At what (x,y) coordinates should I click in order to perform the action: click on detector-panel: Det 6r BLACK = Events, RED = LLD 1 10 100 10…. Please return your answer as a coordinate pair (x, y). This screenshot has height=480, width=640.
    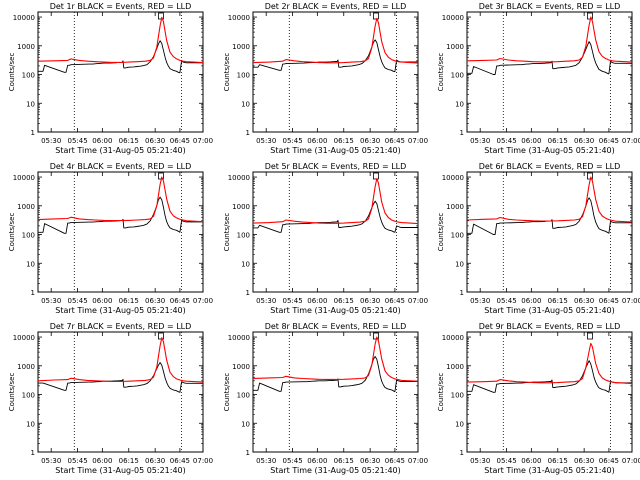
    Looking at the image, I should click on (538, 238).